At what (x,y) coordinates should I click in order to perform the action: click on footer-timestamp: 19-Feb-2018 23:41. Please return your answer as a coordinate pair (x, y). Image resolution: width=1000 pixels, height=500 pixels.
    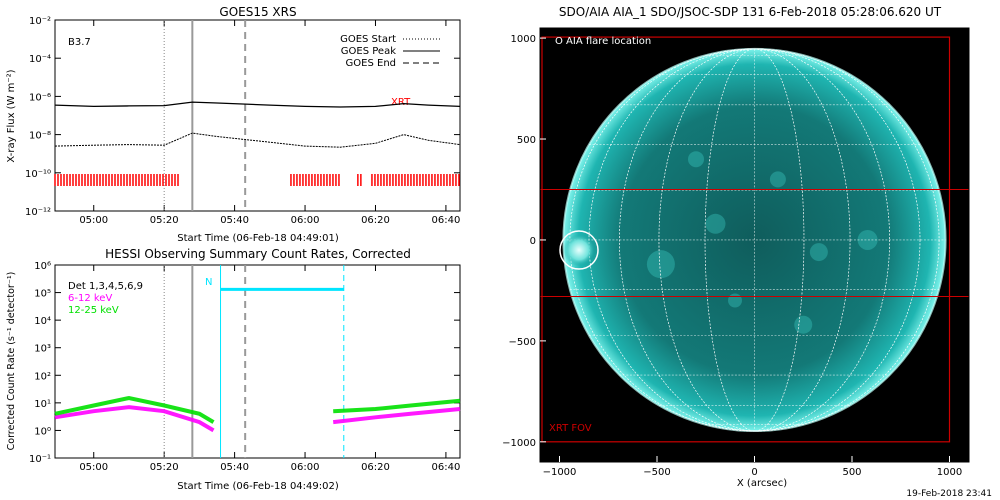
    Looking at the image, I should click on (949, 494).